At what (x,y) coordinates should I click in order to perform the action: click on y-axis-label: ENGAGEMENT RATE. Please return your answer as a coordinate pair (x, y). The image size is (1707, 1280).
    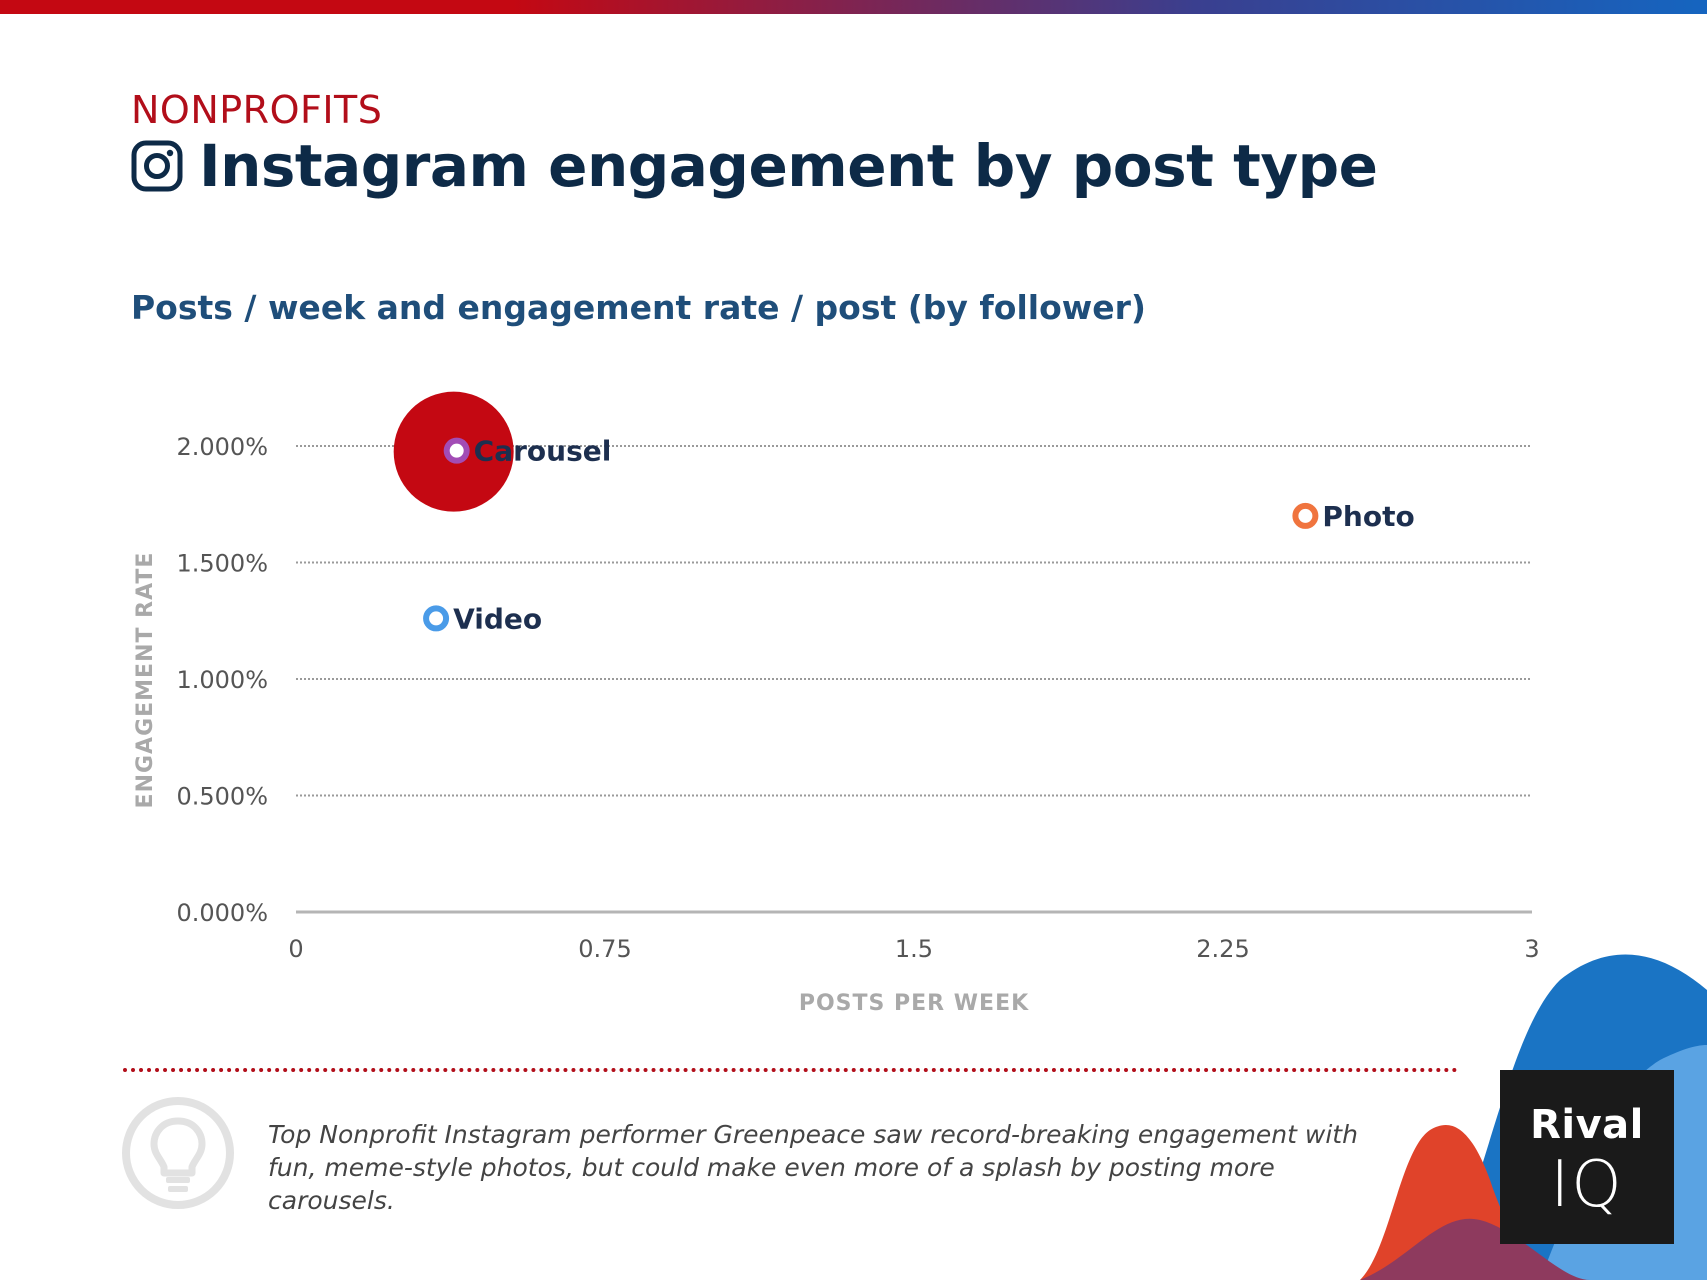
    Looking at the image, I should click on (145, 680).